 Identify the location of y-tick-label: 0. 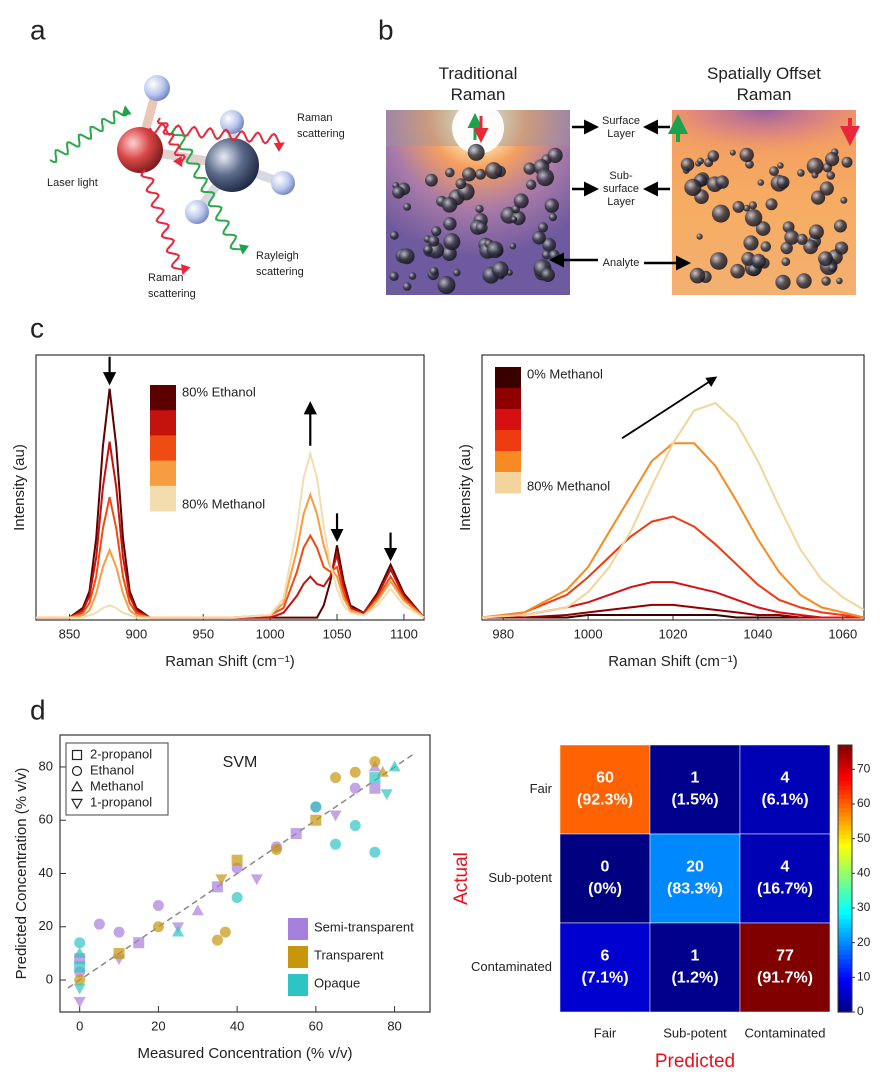
(49, 978).